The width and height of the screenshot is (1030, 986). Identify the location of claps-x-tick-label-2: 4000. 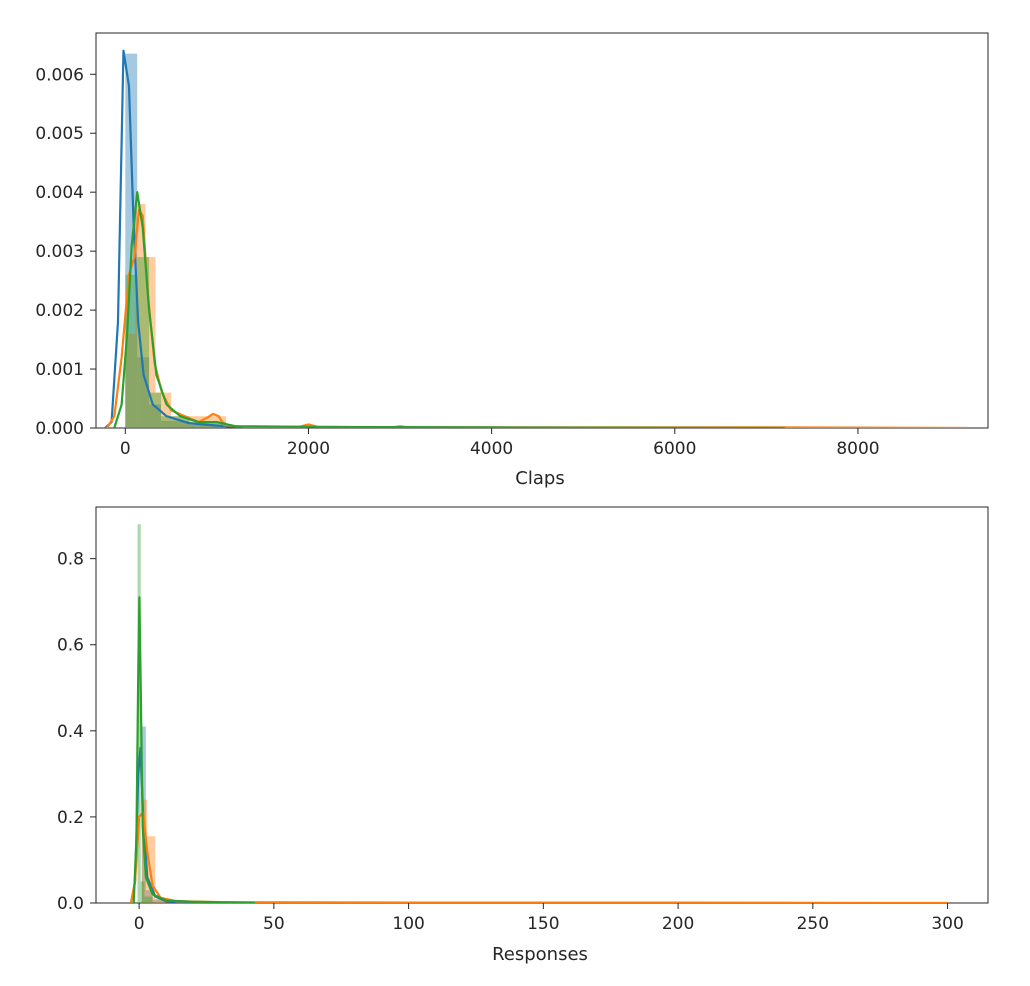
(491, 449).